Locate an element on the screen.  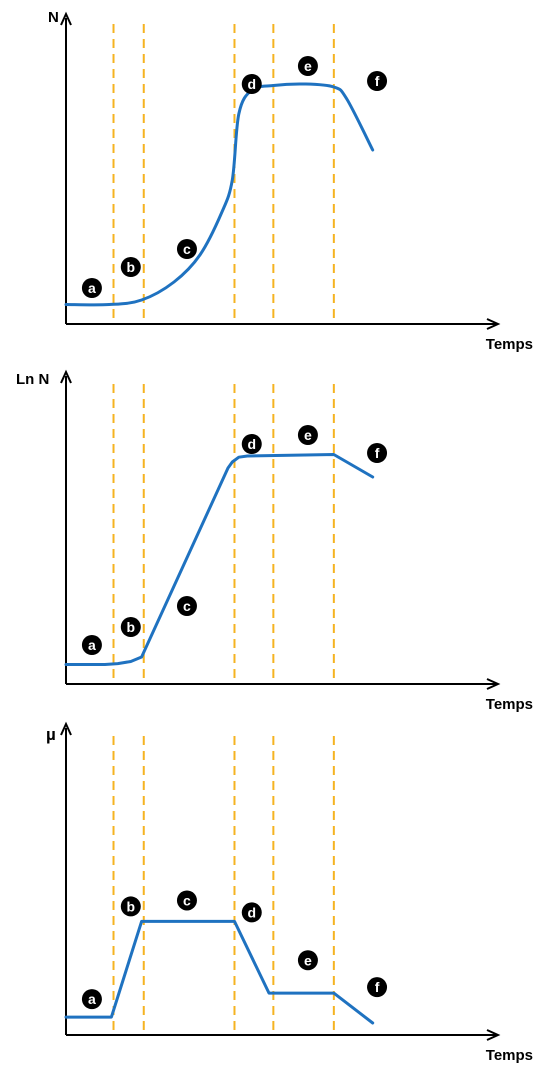
y-axis-label: N is located at coordinates (53, 17).